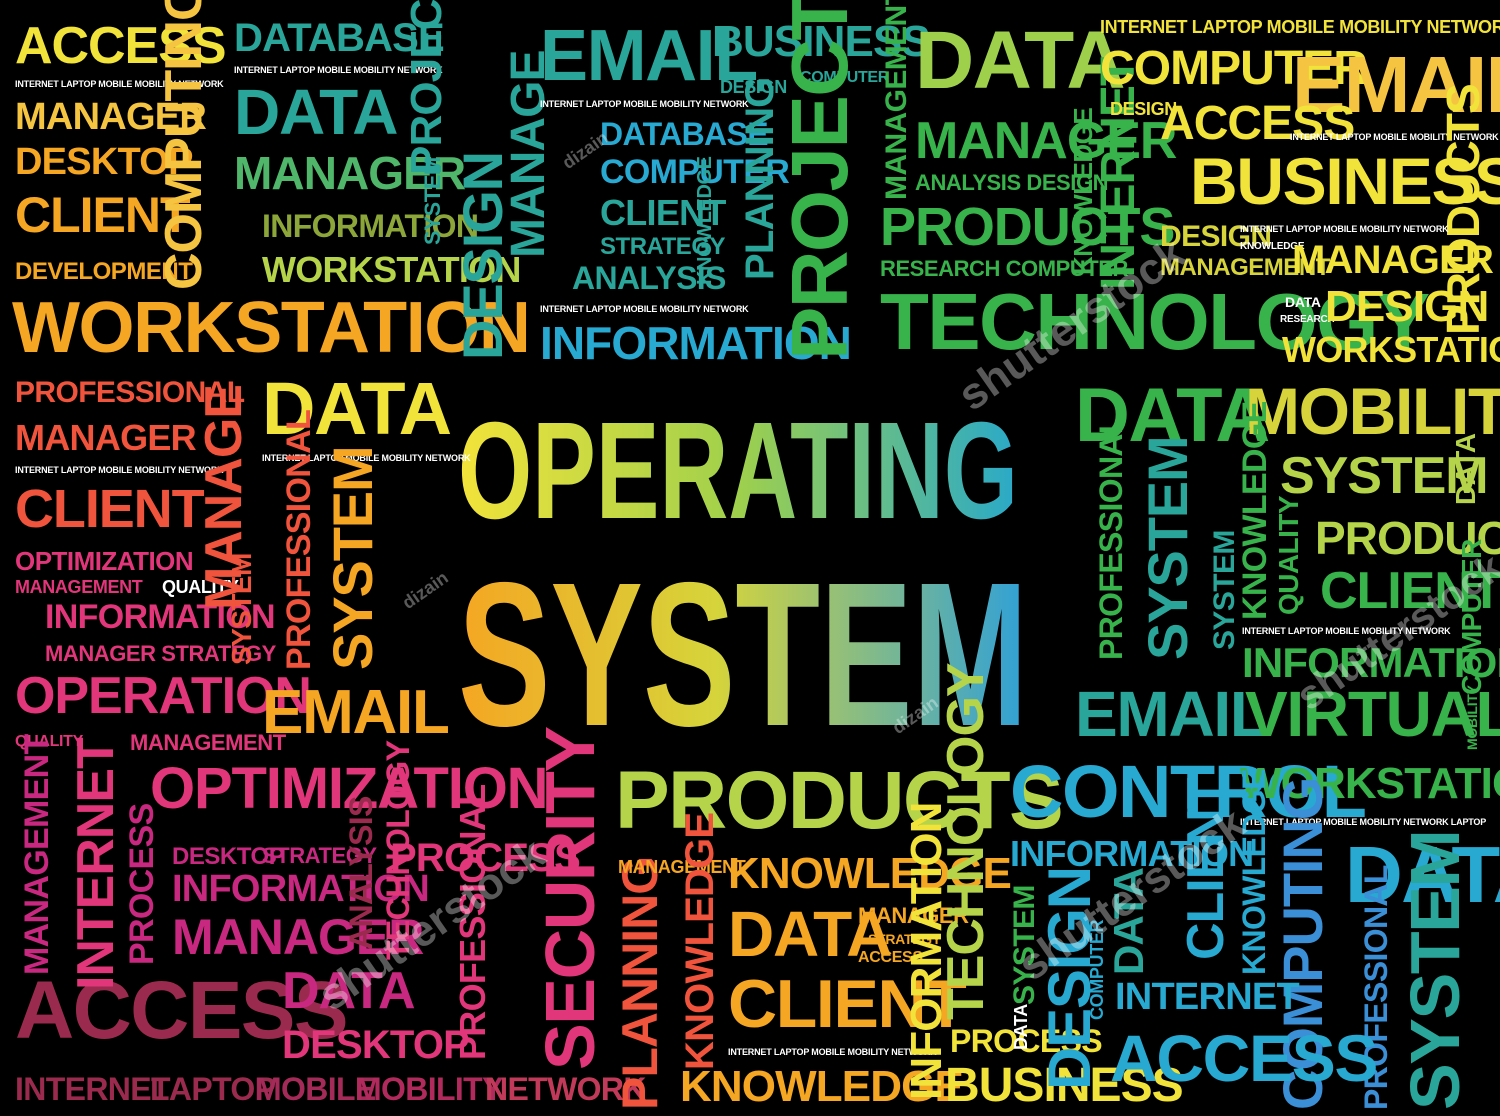 The image size is (1500, 1116). I want to click on word: CONTROL, so click(1188, 791).